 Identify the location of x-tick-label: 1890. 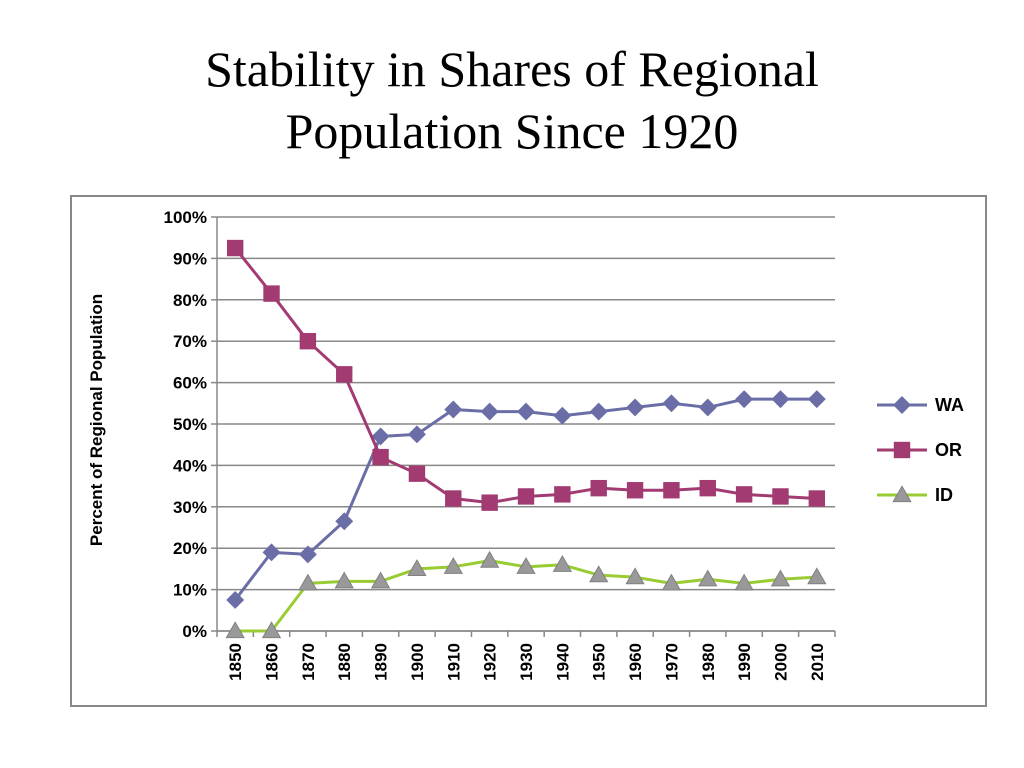
(381, 662).